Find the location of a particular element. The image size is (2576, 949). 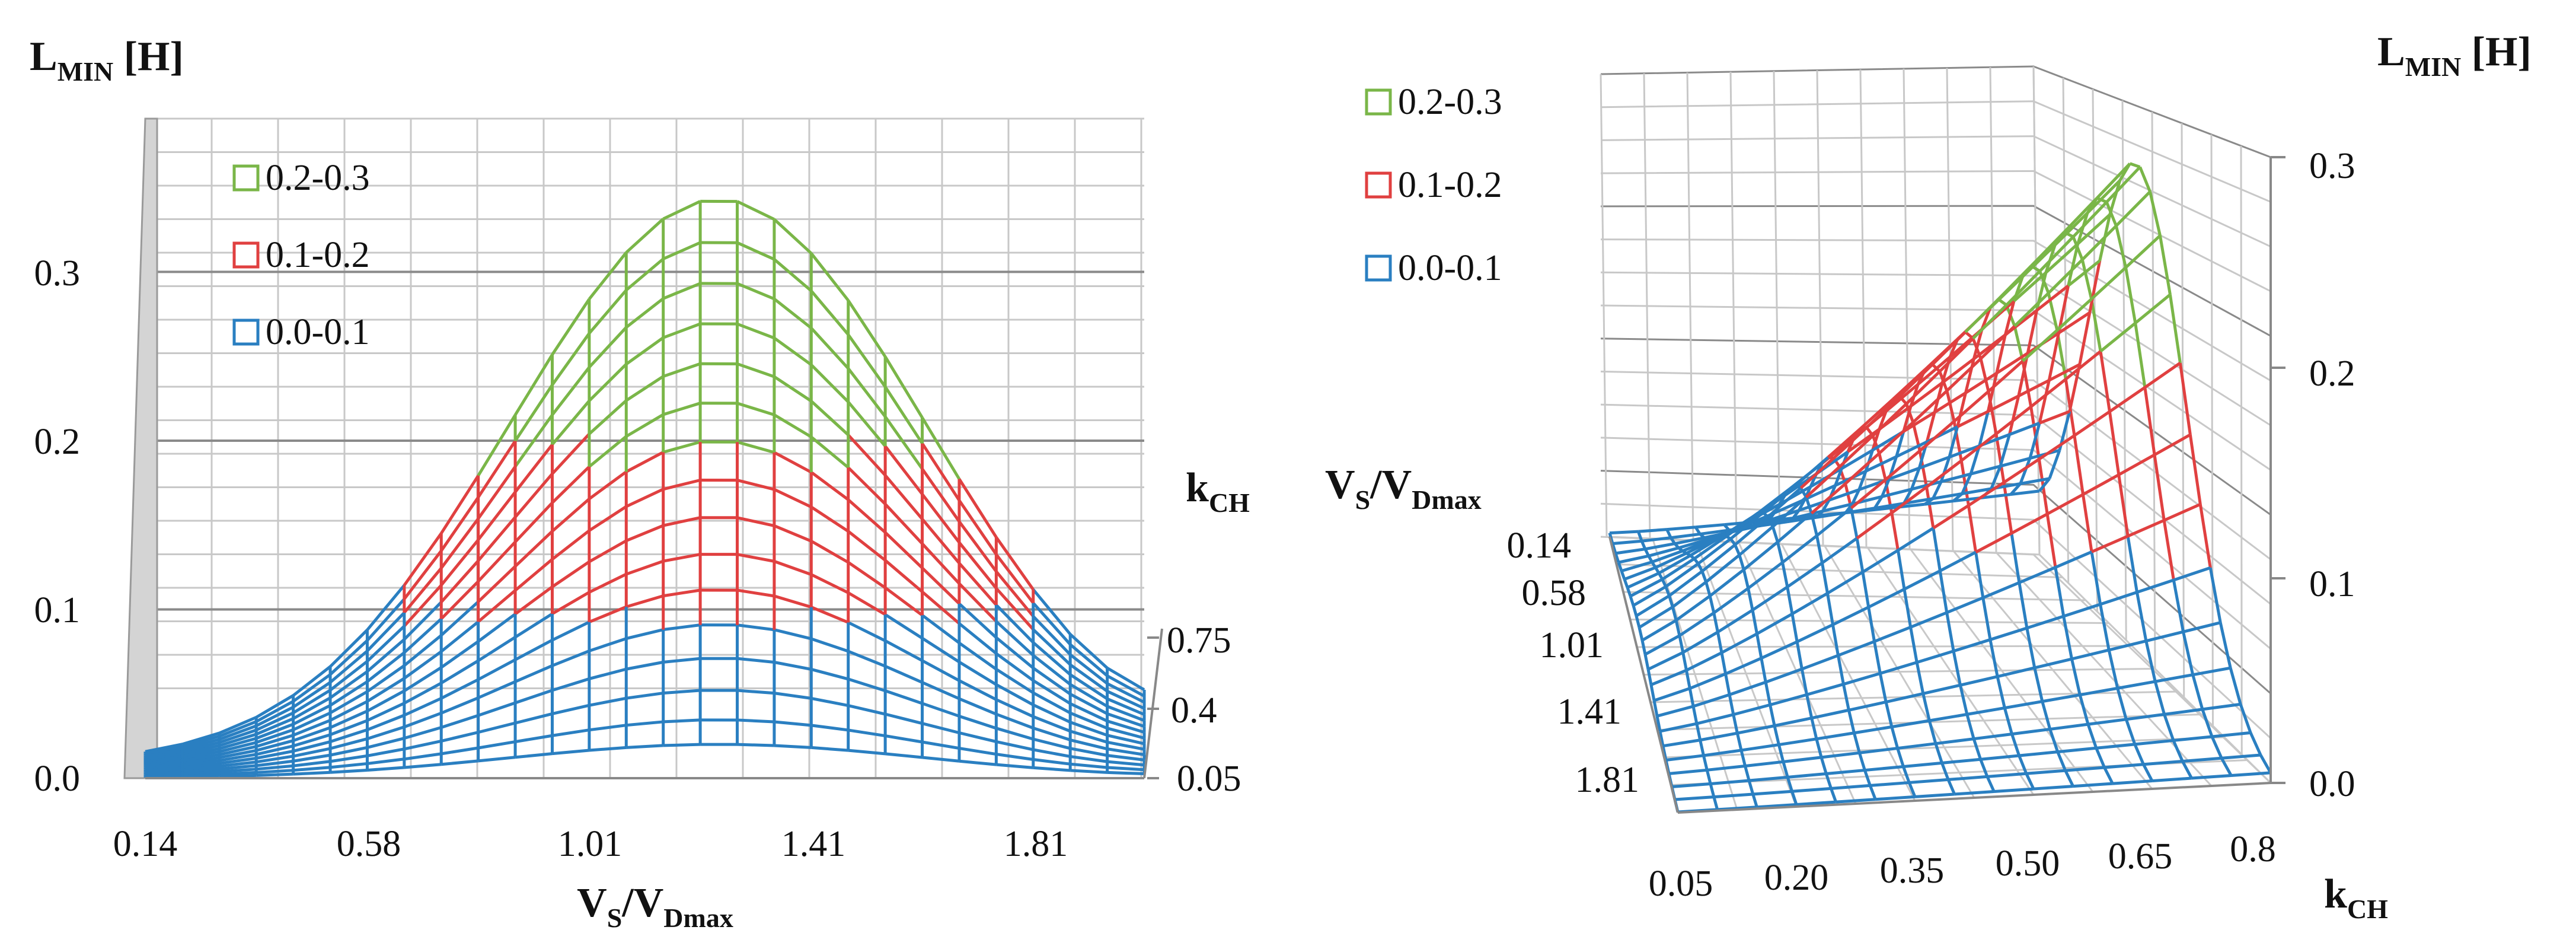

legend-item: 0.0-0.1 is located at coordinates (1434, 268).